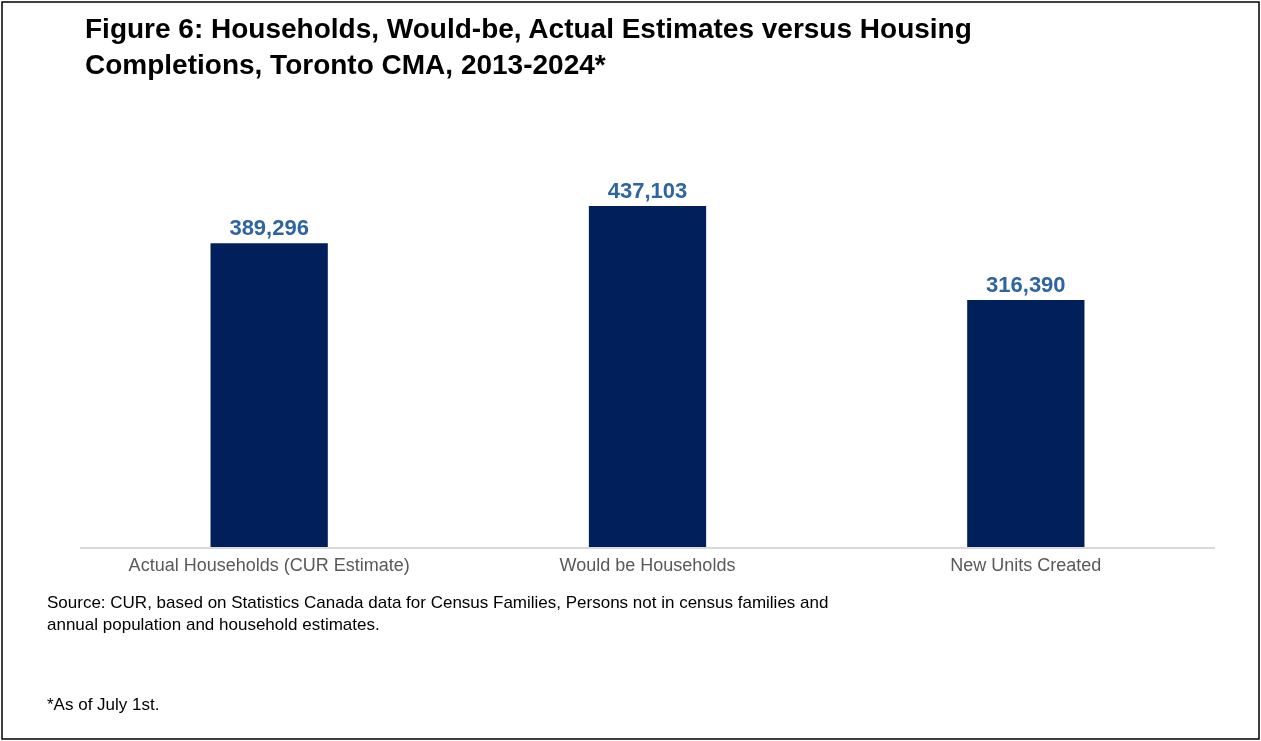 This screenshot has width=1261, height=741. I want to click on data-label: 316,390, so click(1026, 285).